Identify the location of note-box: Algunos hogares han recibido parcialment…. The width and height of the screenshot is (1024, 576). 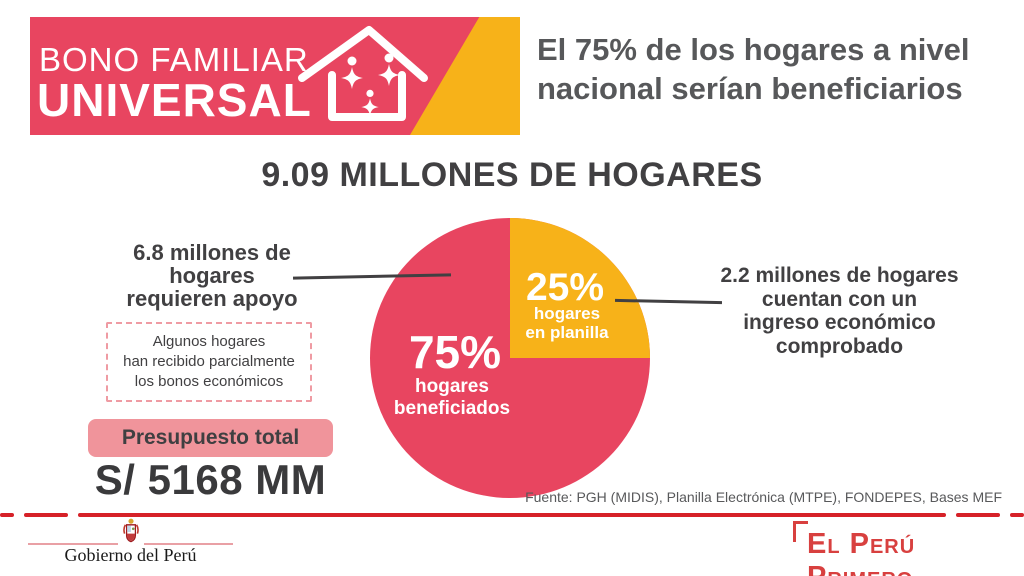
(209, 362).